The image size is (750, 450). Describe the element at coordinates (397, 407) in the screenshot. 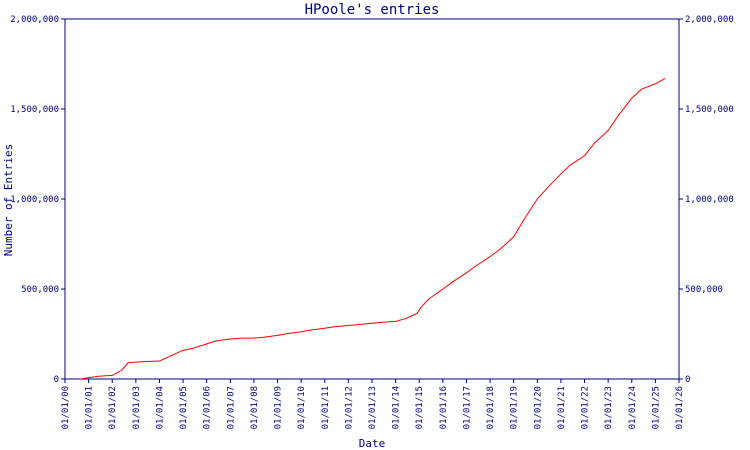

I see `x-tick-label: 01/01/14` at that location.